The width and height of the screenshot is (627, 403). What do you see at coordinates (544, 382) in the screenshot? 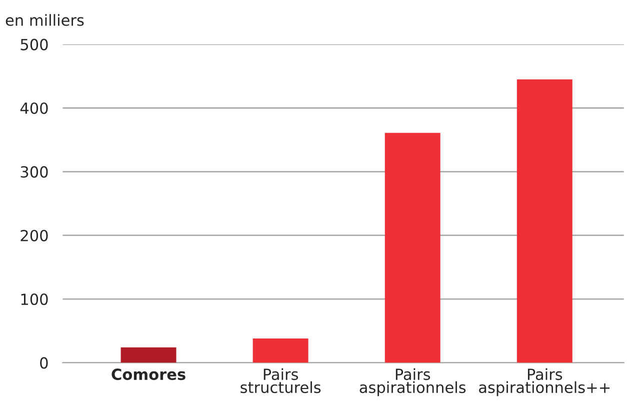
I see `x-tick-label: Pairs aspirationnels++` at bounding box center [544, 382].